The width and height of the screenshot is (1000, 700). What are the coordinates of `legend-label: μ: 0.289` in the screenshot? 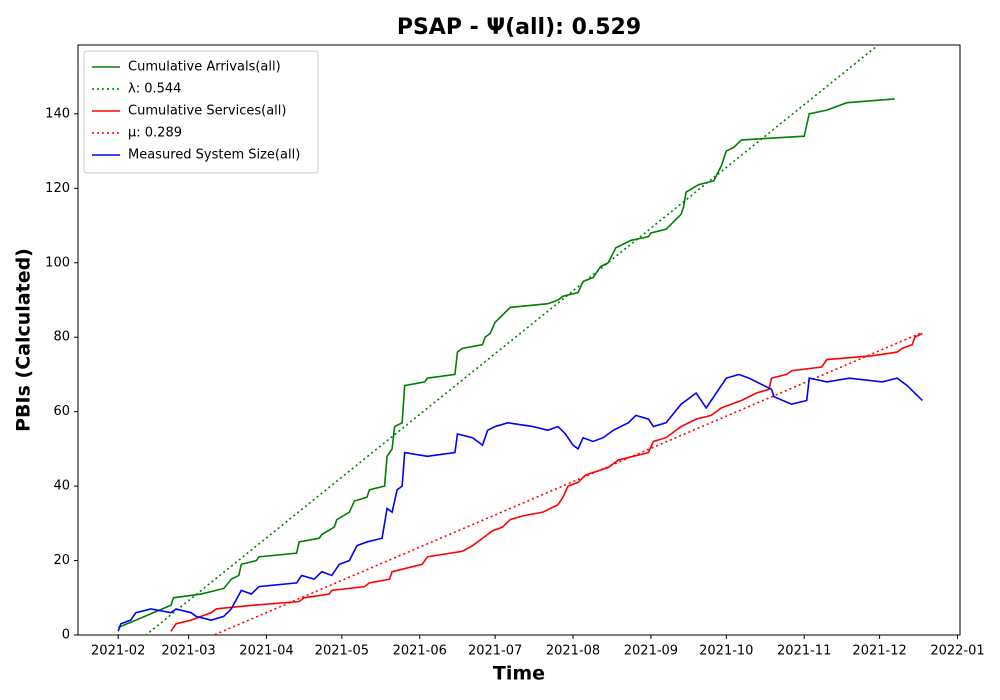 It's located at (155, 133).